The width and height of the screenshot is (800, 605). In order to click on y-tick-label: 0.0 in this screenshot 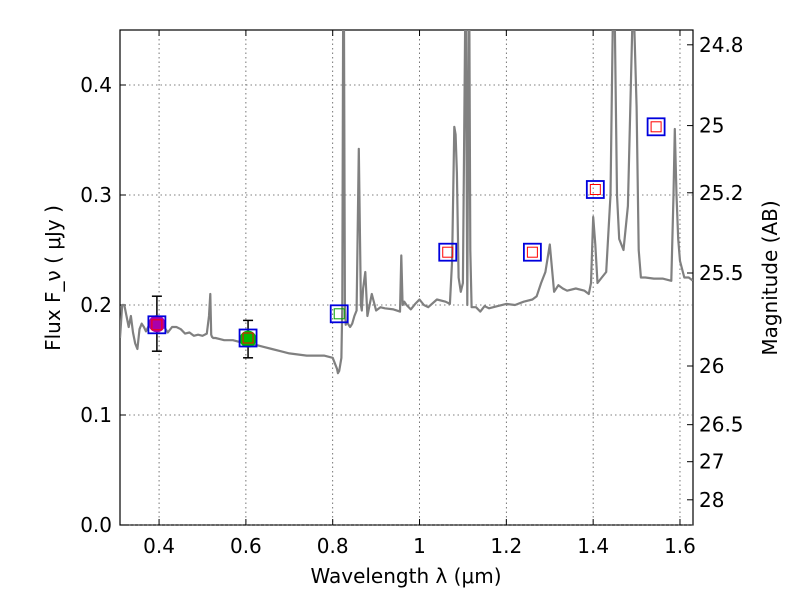, I will do `click(96, 525)`.